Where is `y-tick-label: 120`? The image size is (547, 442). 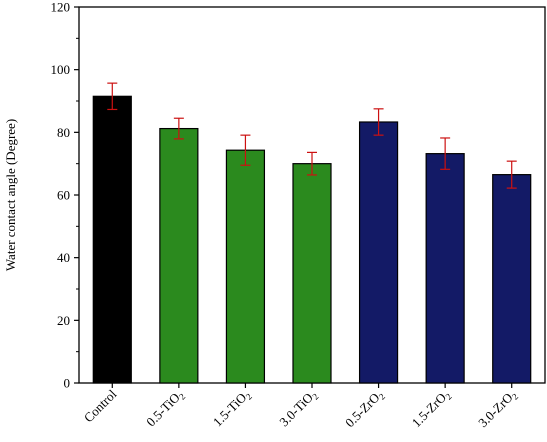
y-tick-label: 120 is located at coordinates (61, 7).